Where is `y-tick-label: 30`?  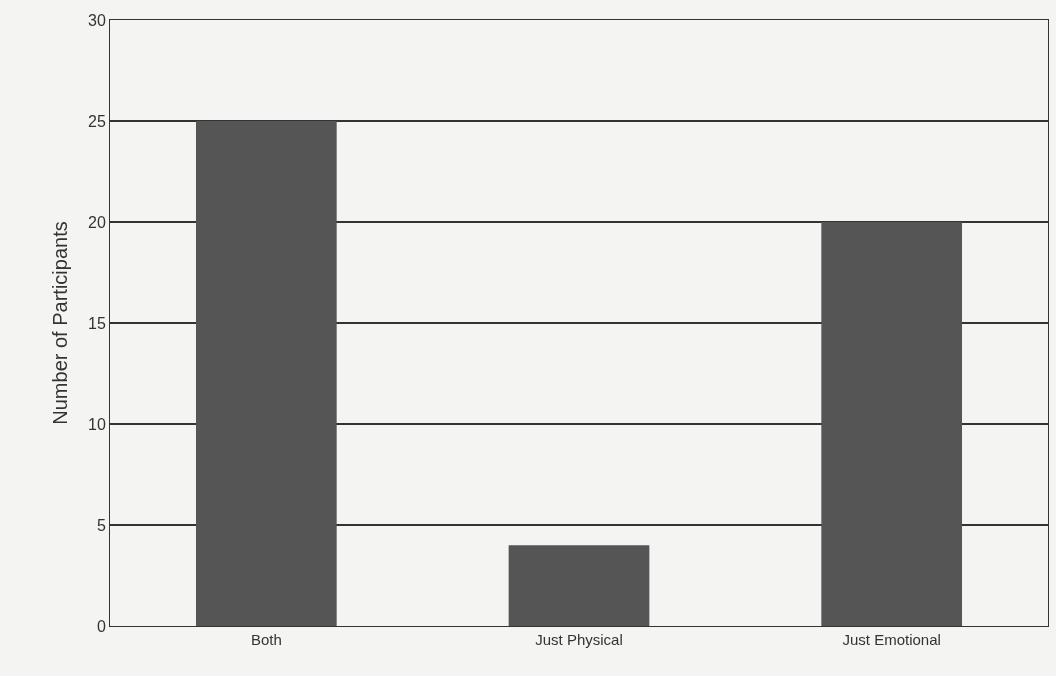 y-tick-label: 30 is located at coordinates (97, 20).